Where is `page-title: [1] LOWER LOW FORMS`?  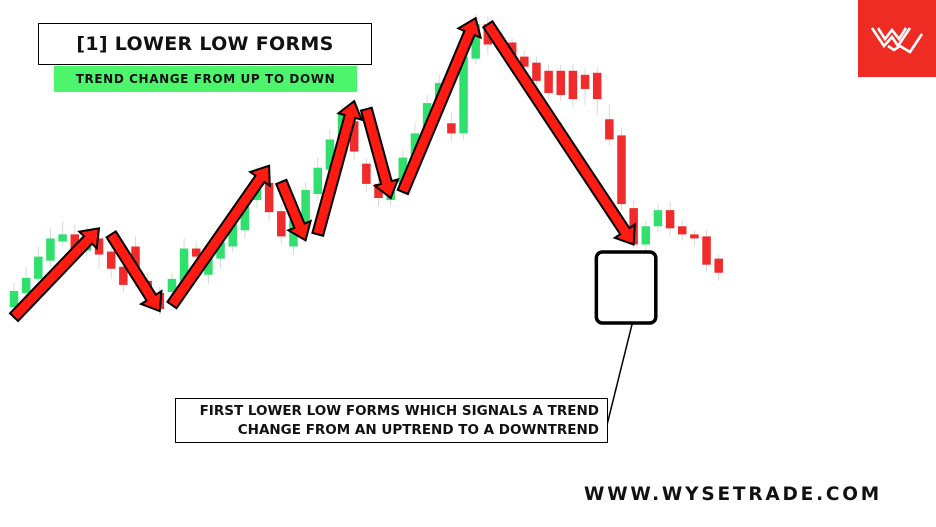 page-title: [1] LOWER LOW FORMS is located at coordinates (205, 44).